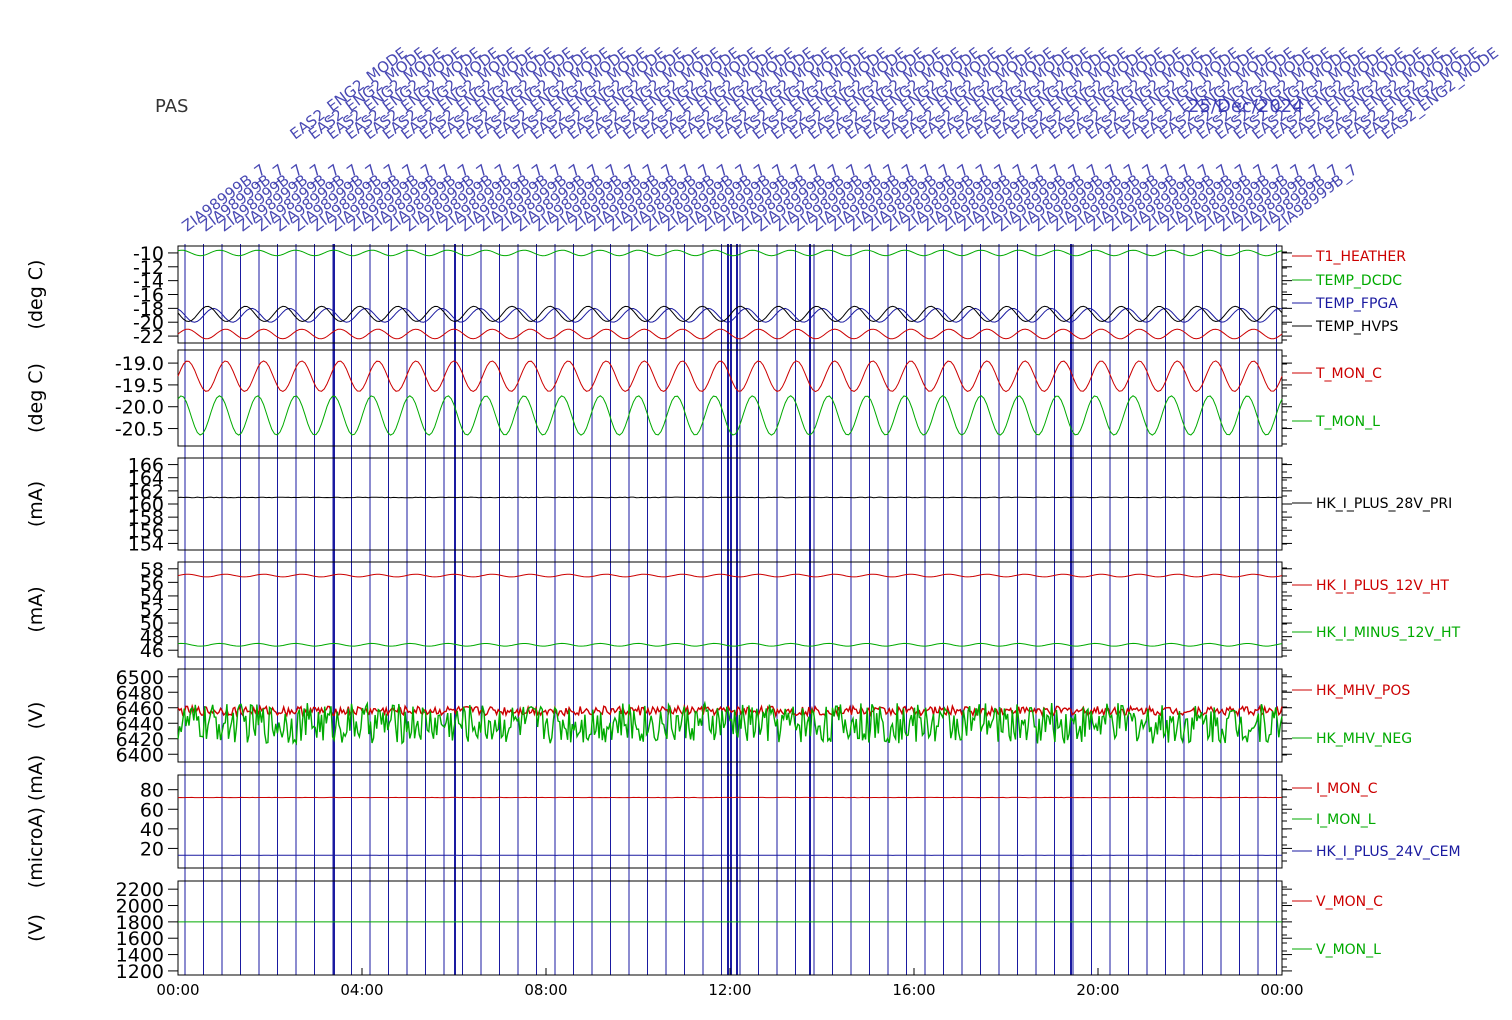 The image size is (1512, 1020). What do you see at coordinates (146, 518) in the screenshot?
I see `ytick-label: 158` at bounding box center [146, 518].